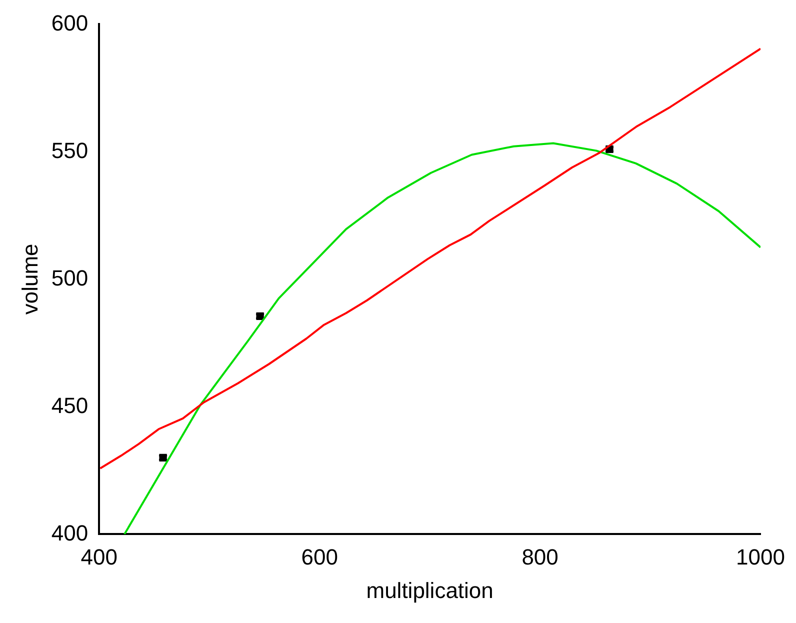 The width and height of the screenshot is (796, 623). I want to click on x-tick-label: 400, so click(99, 557).